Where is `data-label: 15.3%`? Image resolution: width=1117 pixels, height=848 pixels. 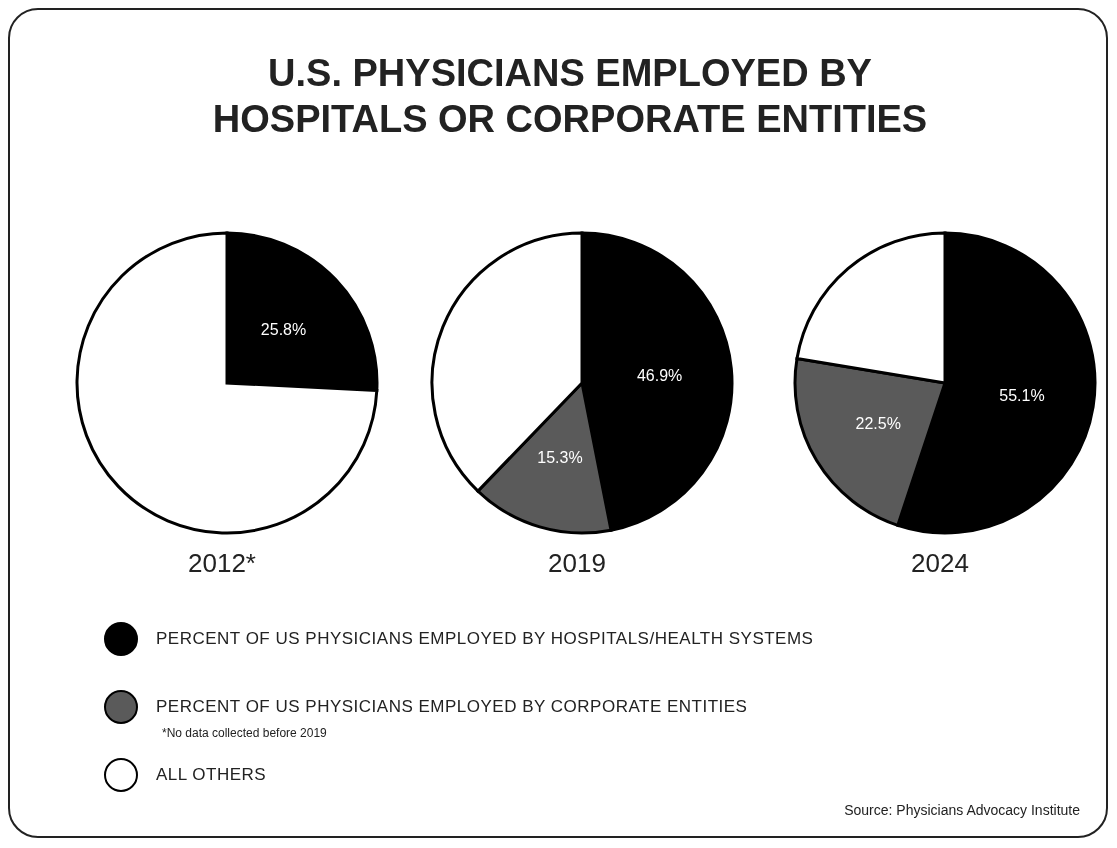
data-label: 15.3% is located at coordinates (560, 458).